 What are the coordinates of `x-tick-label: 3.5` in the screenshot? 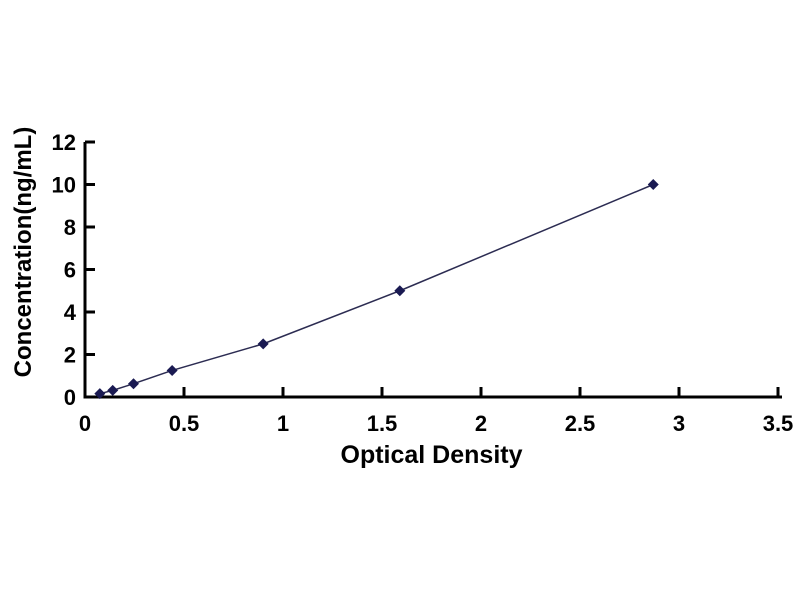 It's located at (778, 423).